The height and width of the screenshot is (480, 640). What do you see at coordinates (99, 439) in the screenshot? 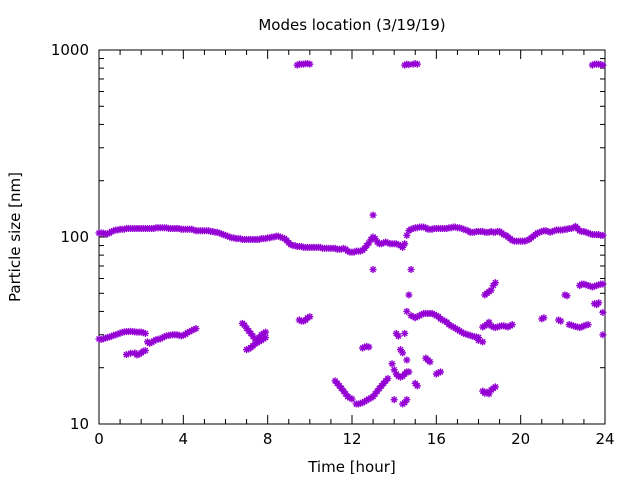
I see `x-tick-label: 0` at bounding box center [99, 439].